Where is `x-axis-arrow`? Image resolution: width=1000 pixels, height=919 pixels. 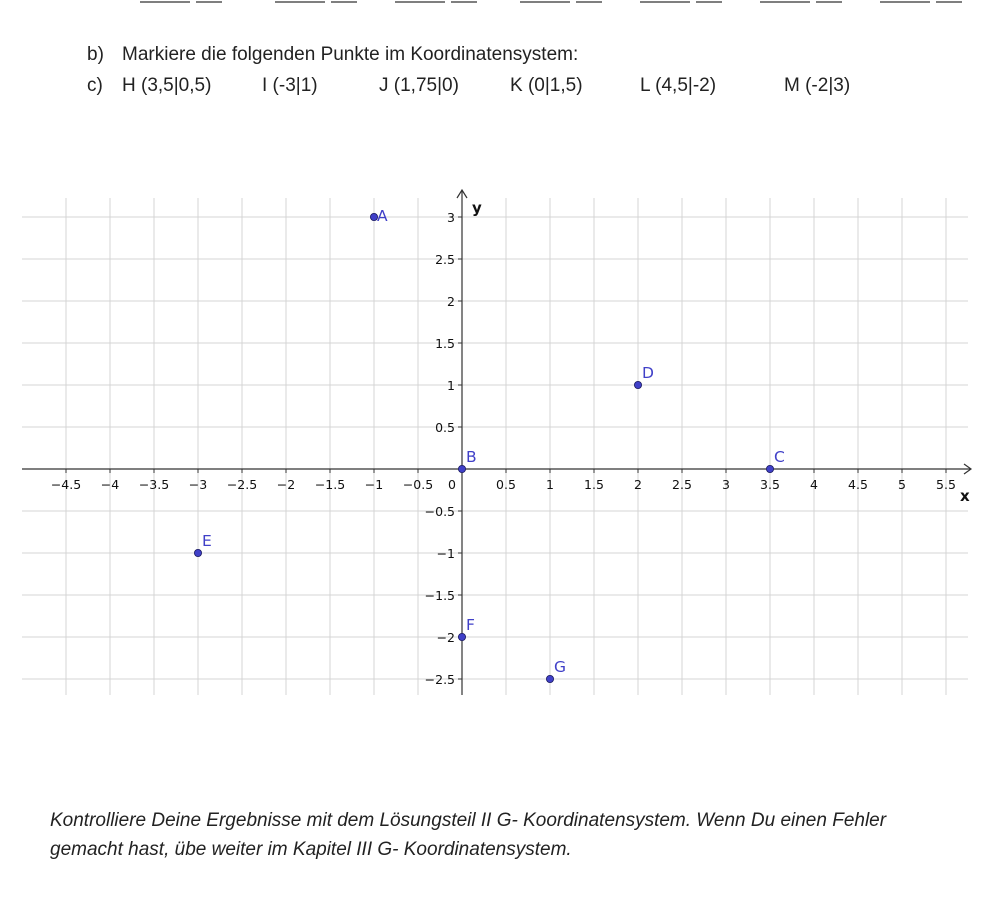 x-axis-arrow is located at coordinates (968, 469).